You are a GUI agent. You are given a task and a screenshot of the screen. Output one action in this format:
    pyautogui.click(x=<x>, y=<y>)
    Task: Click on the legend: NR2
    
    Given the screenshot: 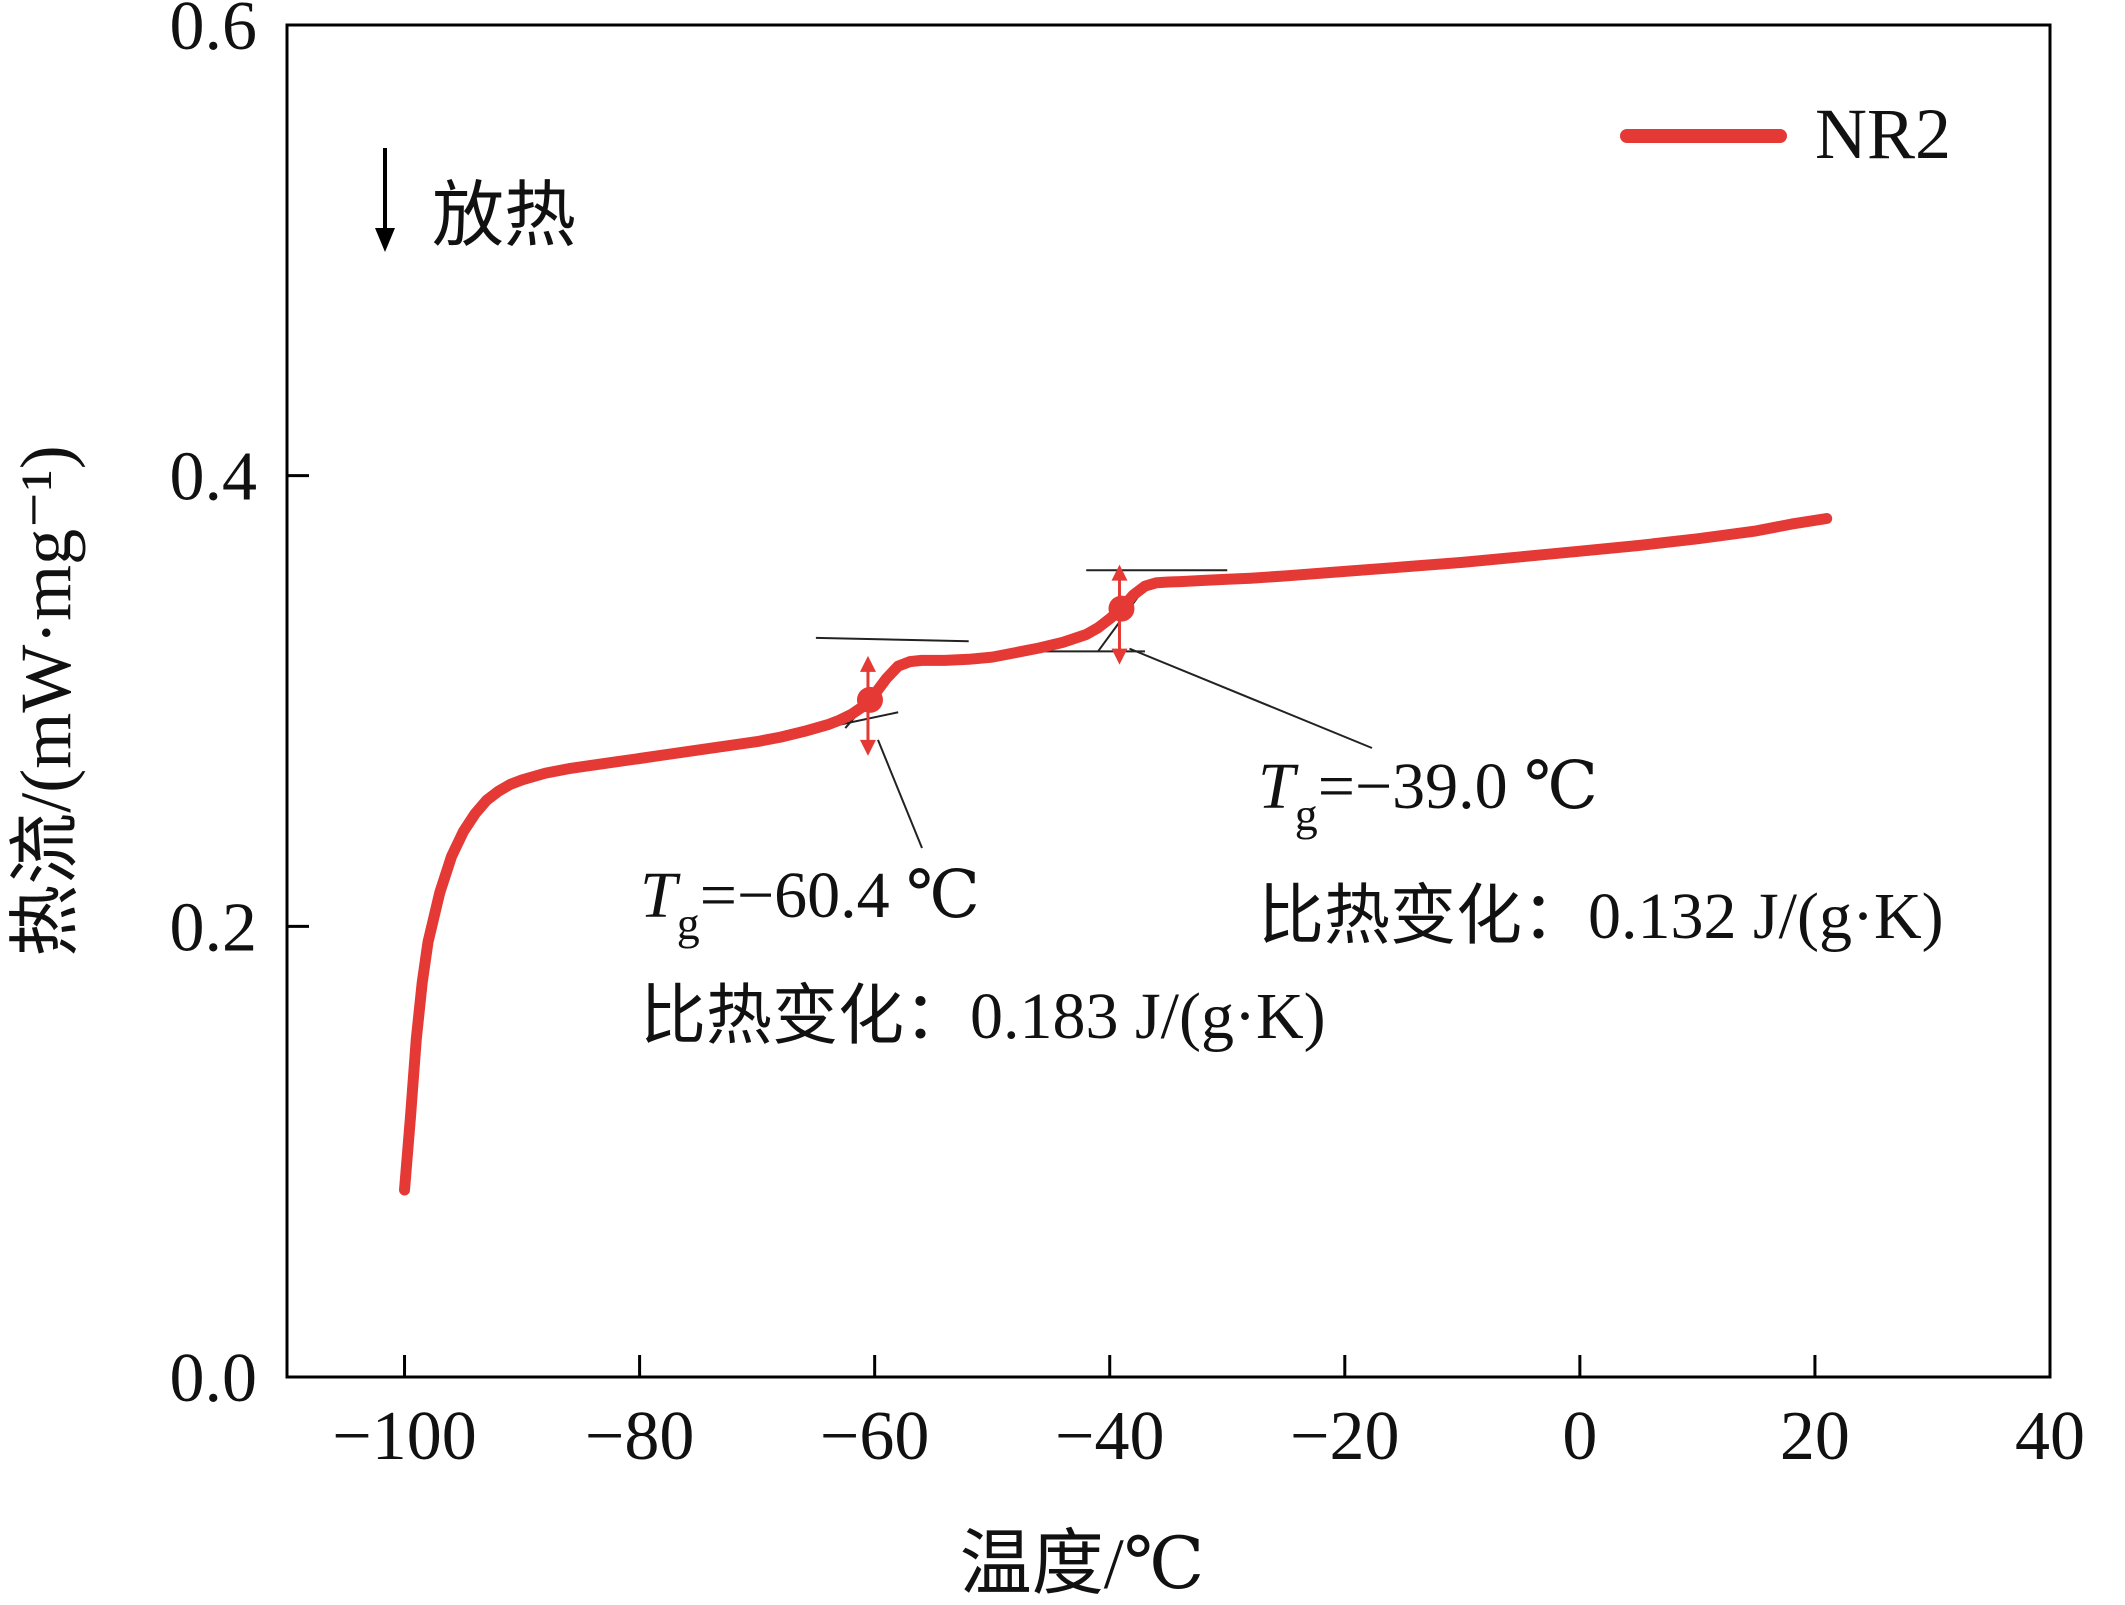 What is the action you would take?
    pyautogui.click(x=1785, y=134)
    